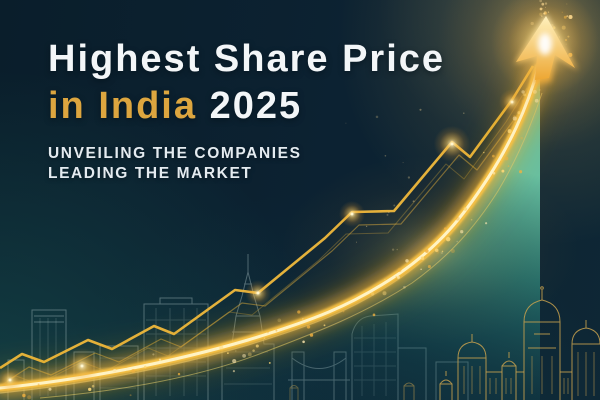 The width and height of the screenshot is (600, 400). Describe the element at coordinates (518, 76) in the screenshot. I see `up-arrow-icon` at that location.